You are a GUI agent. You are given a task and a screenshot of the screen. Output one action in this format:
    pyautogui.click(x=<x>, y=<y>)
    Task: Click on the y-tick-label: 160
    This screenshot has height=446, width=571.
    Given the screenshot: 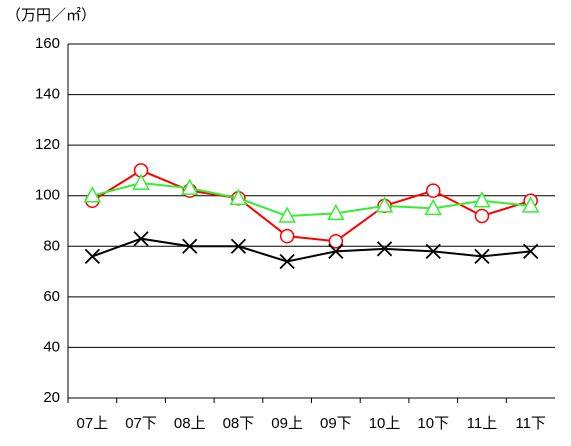 What is the action you would take?
    pyautogui.click(x=47, y=43)
    